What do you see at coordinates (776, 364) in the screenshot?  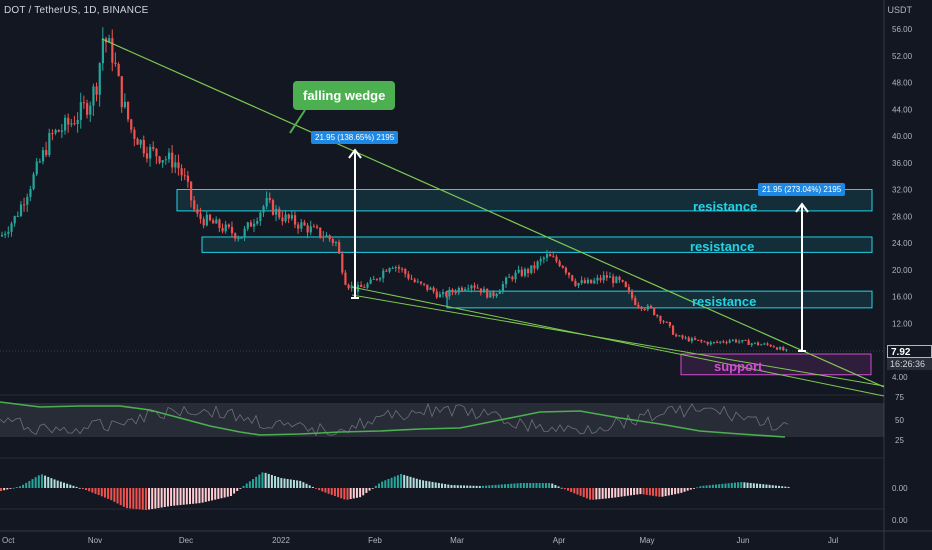 I see `support-zone` at bounding box center [776, 364].